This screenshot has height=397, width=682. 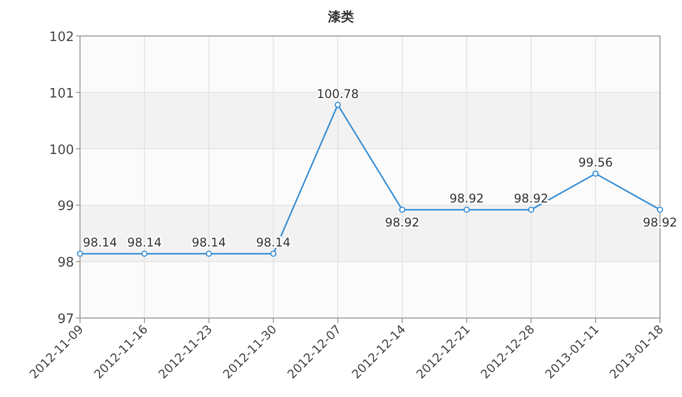 What do you see at coordinates (65, 319) in the screenshot?
I see `y-tick-label: 97` at bounding box center [65, 319].